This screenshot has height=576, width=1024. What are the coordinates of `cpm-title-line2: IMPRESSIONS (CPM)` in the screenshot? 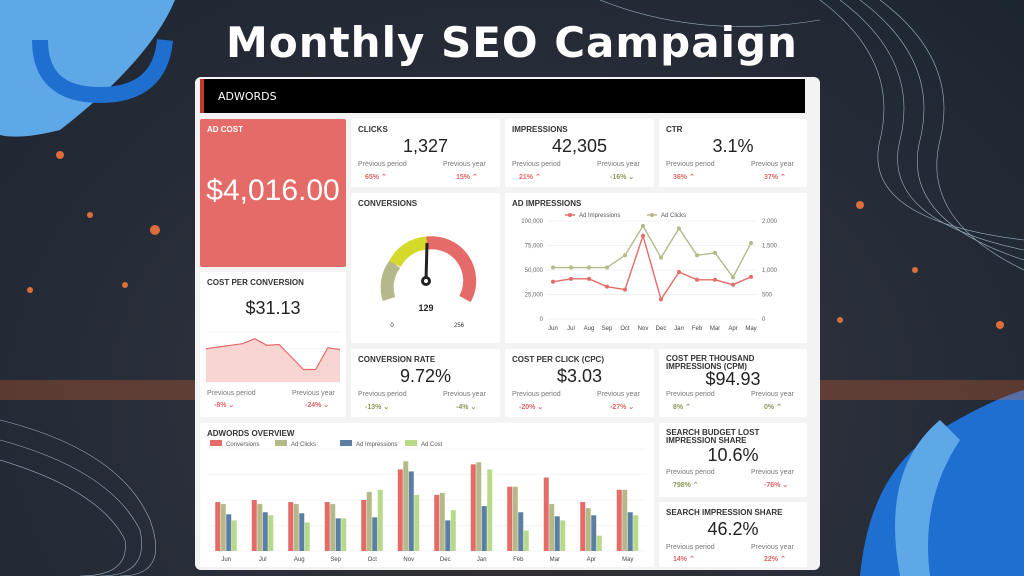 It's located at (706, 366).